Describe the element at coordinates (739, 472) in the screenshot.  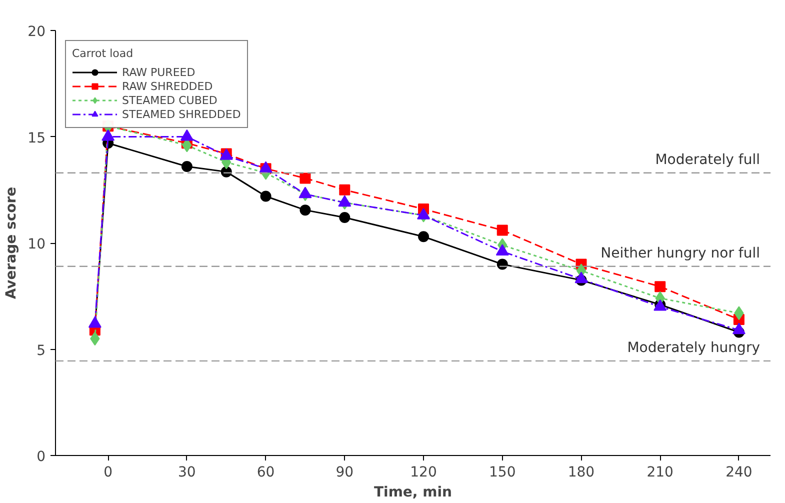
I see `x-tick-label: 240` at that location.